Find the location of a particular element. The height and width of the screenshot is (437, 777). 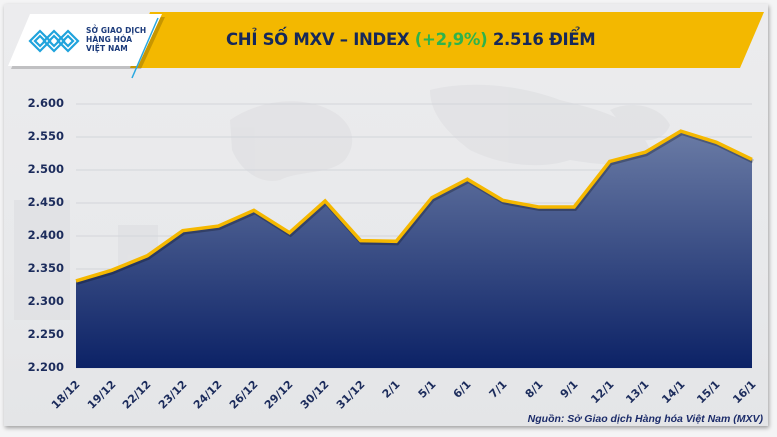

y-tick-label: 2.300 is located at coordinates (45, 301).